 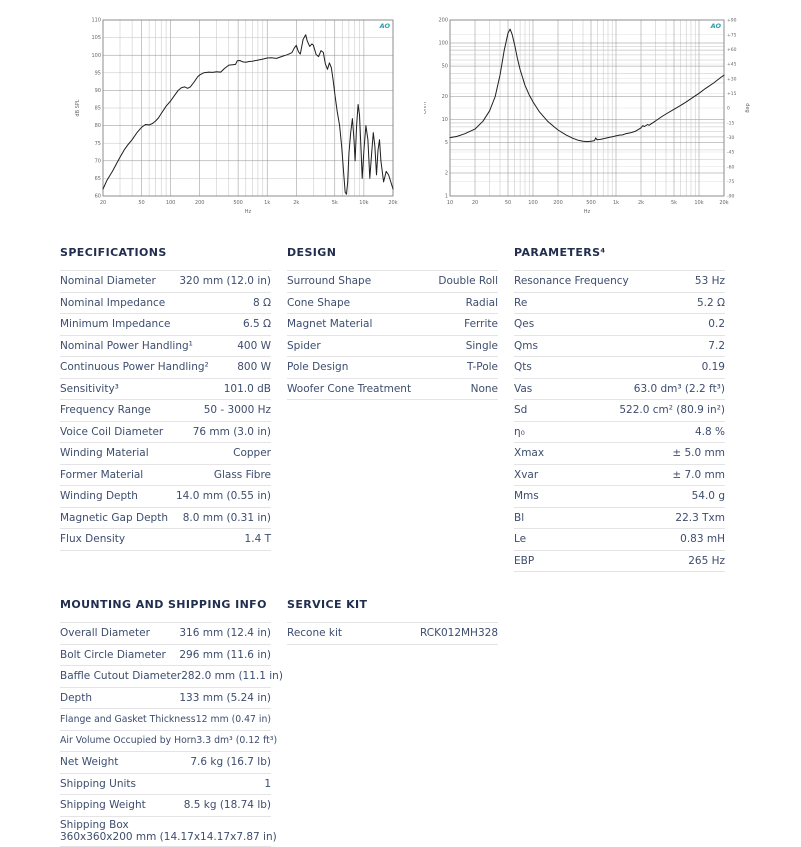 I want to click on svg-text: 1k, so click(x=616, y=203).